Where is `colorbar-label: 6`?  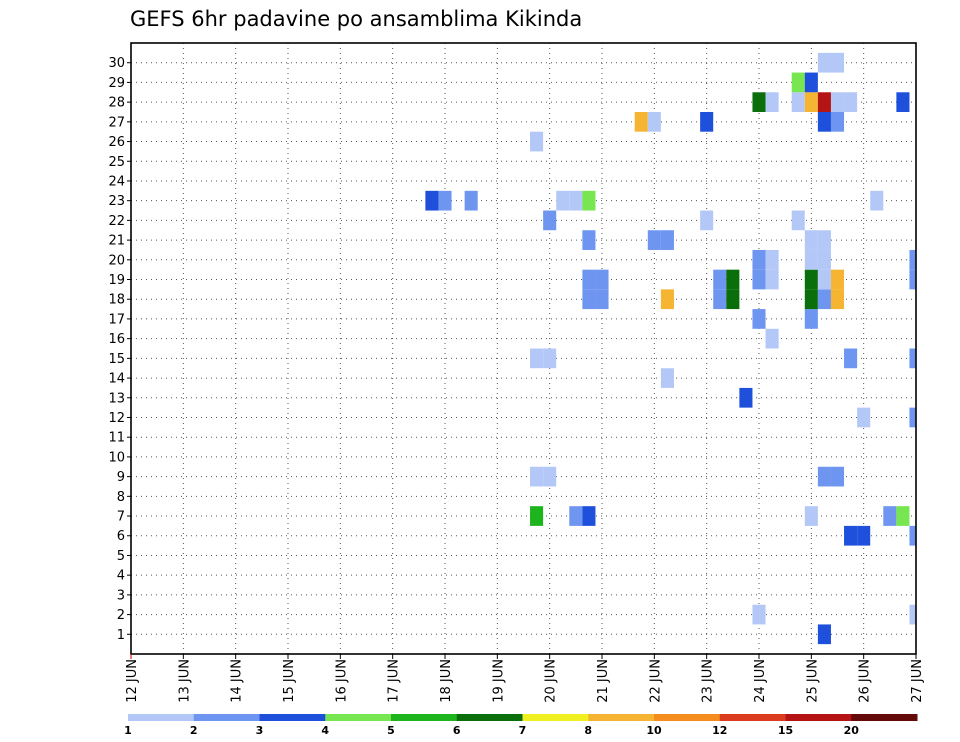
colorbar-label: 6 is located at coordinates (457, 730).